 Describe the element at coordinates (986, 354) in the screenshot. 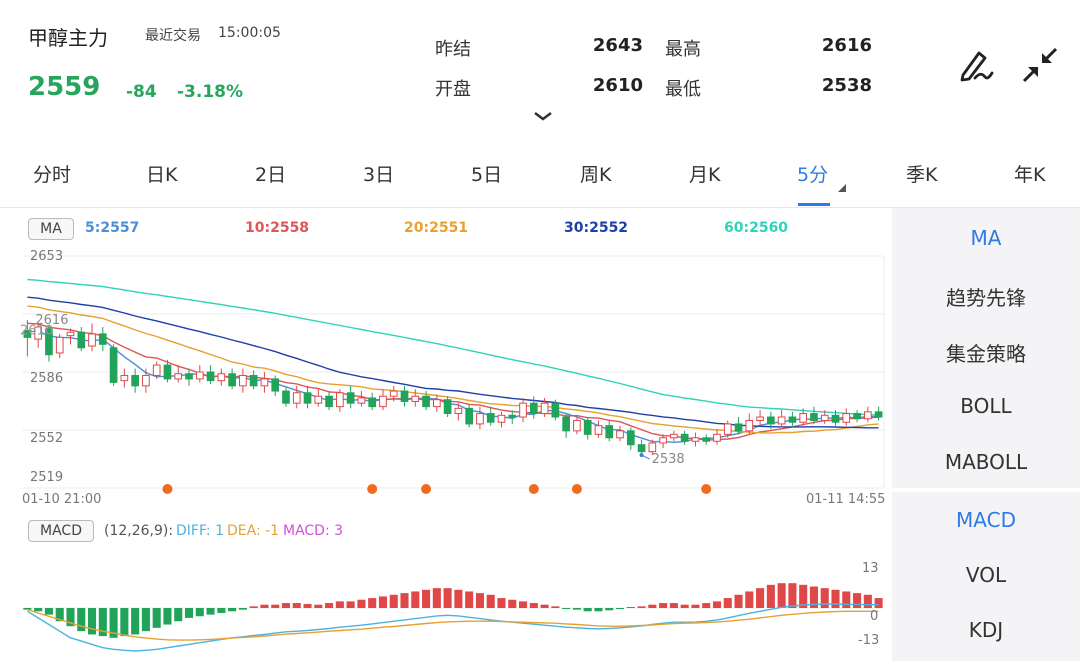

I see `side-item-fund-strategy: 集金策略` at that location.